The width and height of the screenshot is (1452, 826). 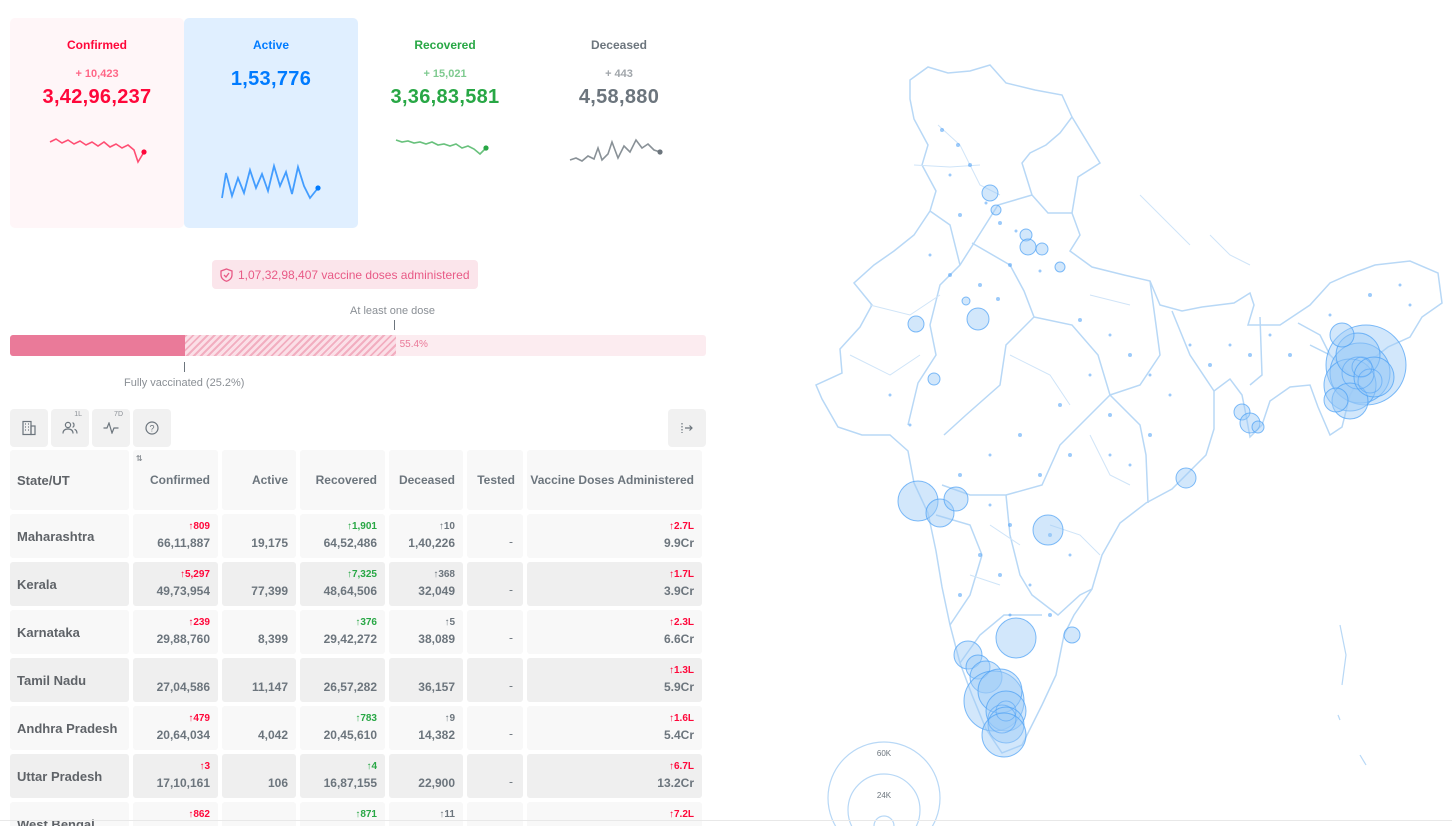 I want to click on active-card: Active 1,53,776, so click(x=271, y=123).